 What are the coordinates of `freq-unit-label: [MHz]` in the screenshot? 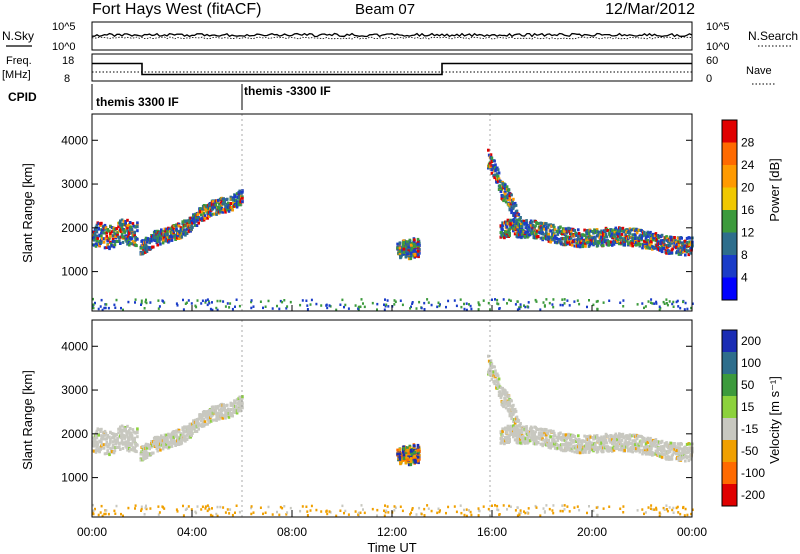 It's located at (16, 75).